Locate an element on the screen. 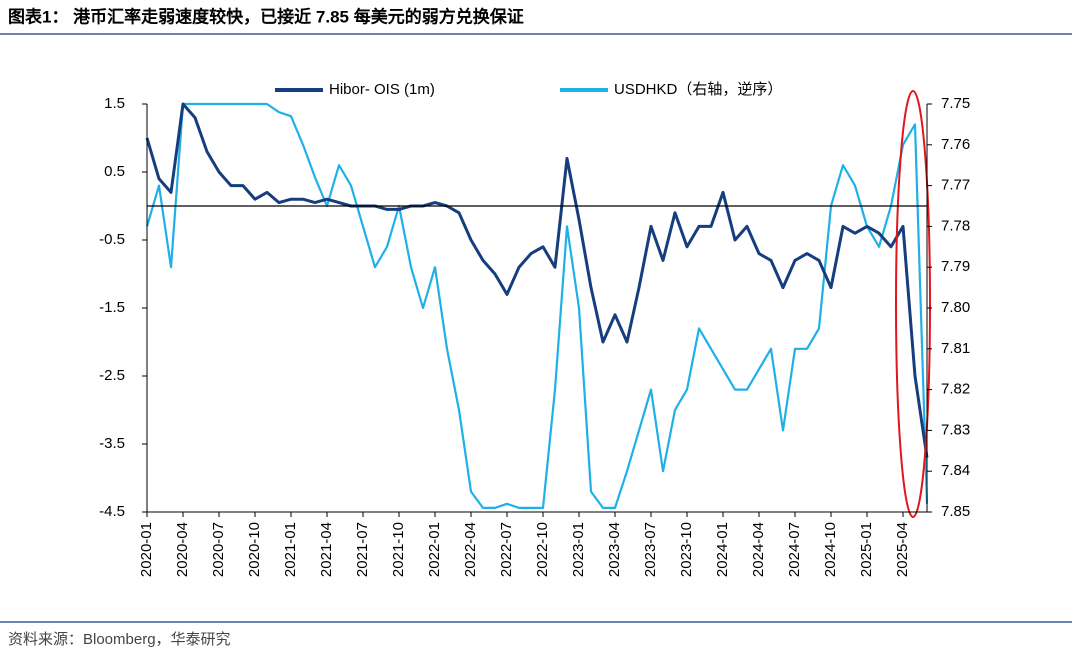 The height and width of the screenshot is (660, 1080). legend-label: Hibor- OIS (1m) is located at coordinates (382, 89).